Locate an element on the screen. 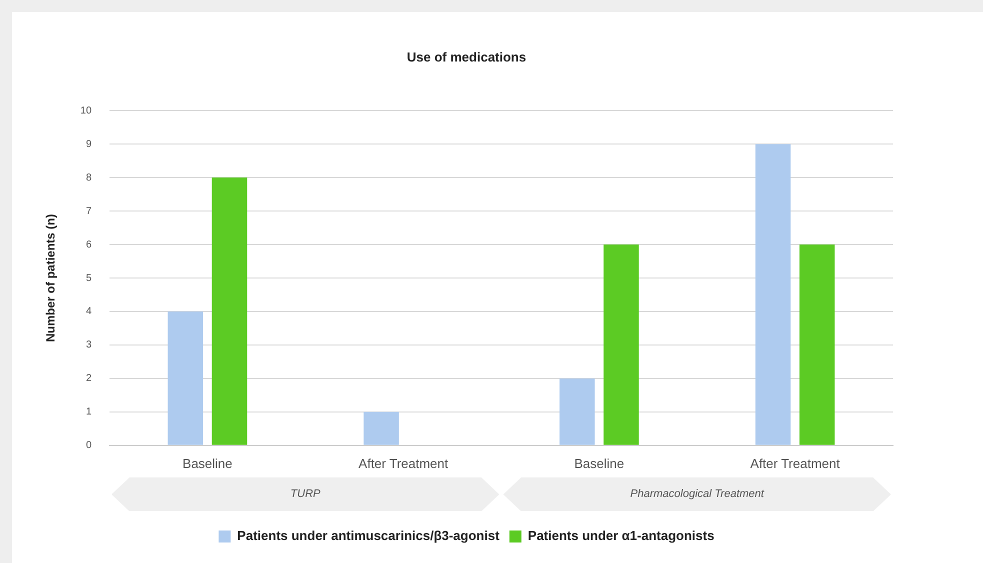 This screenshot has width=983, height=563. y-tick-label: 4 is located at coordinates (89, 312).